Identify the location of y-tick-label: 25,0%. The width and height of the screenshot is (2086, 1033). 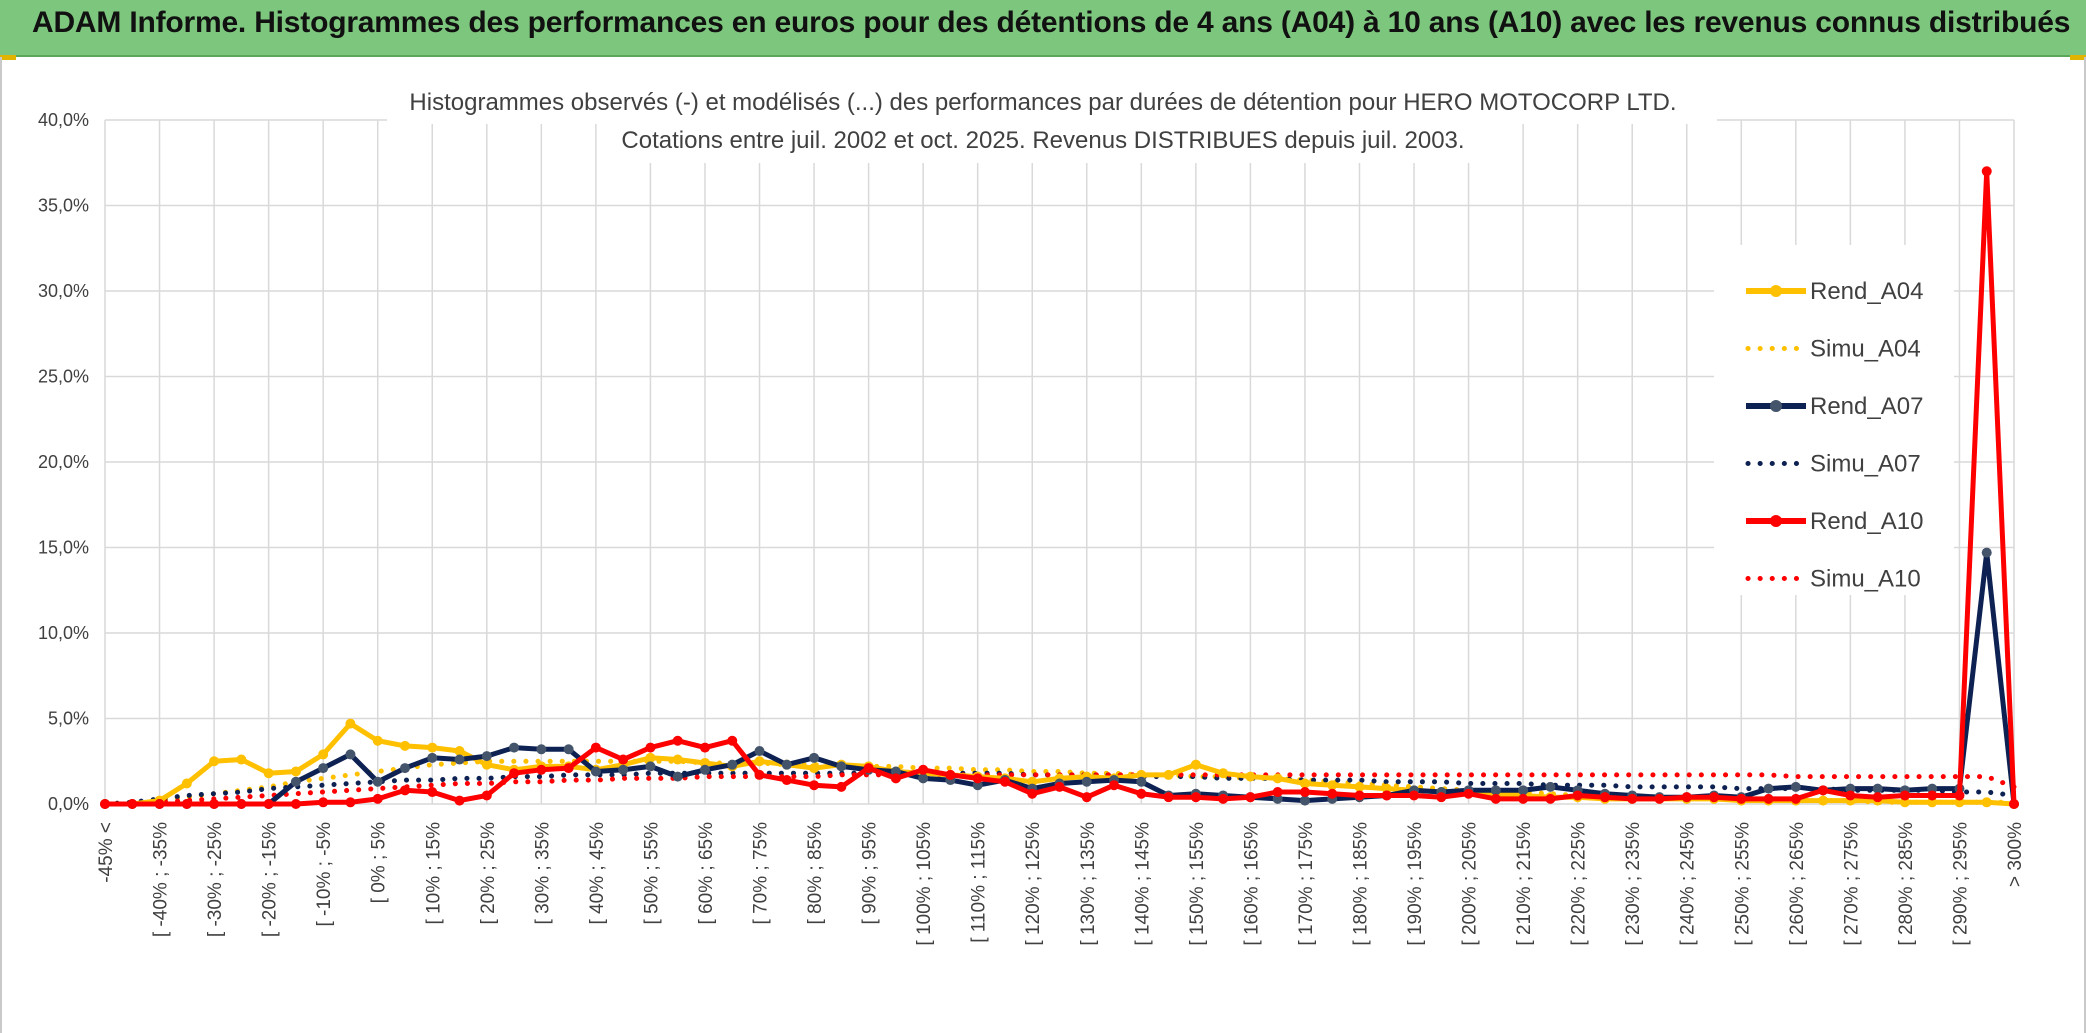
(63, 377).